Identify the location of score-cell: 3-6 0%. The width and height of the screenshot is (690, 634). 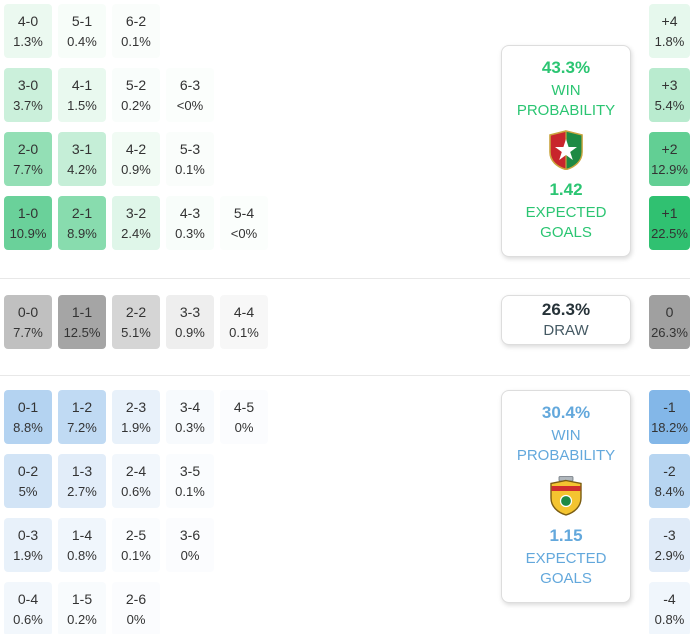
(190, 545).